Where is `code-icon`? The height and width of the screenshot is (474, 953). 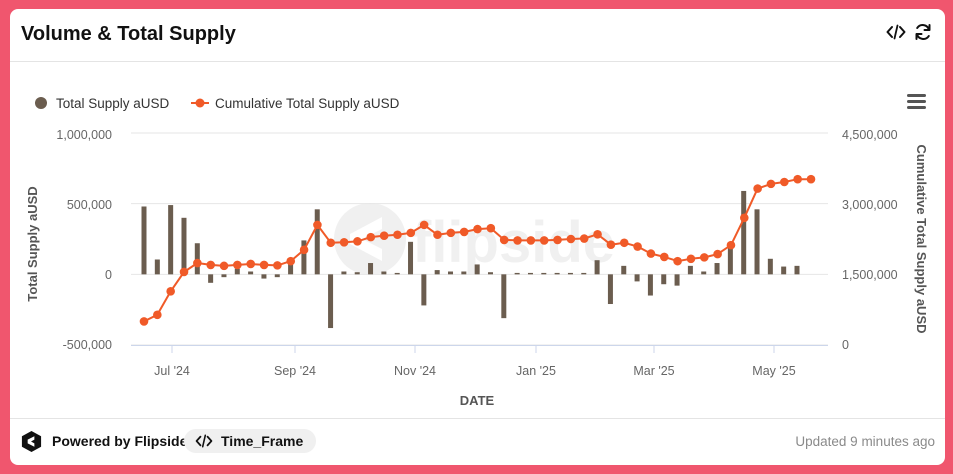 code-icon is located at coordinates (896, 32).